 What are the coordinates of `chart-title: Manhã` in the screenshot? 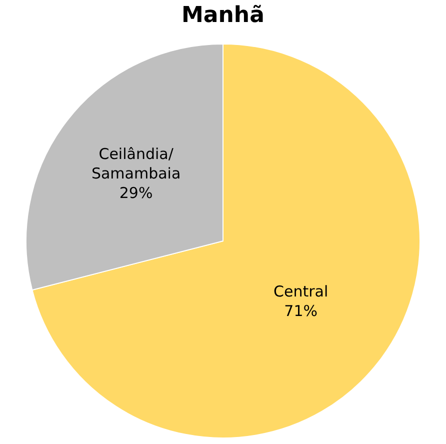 It's located at (223, 15).